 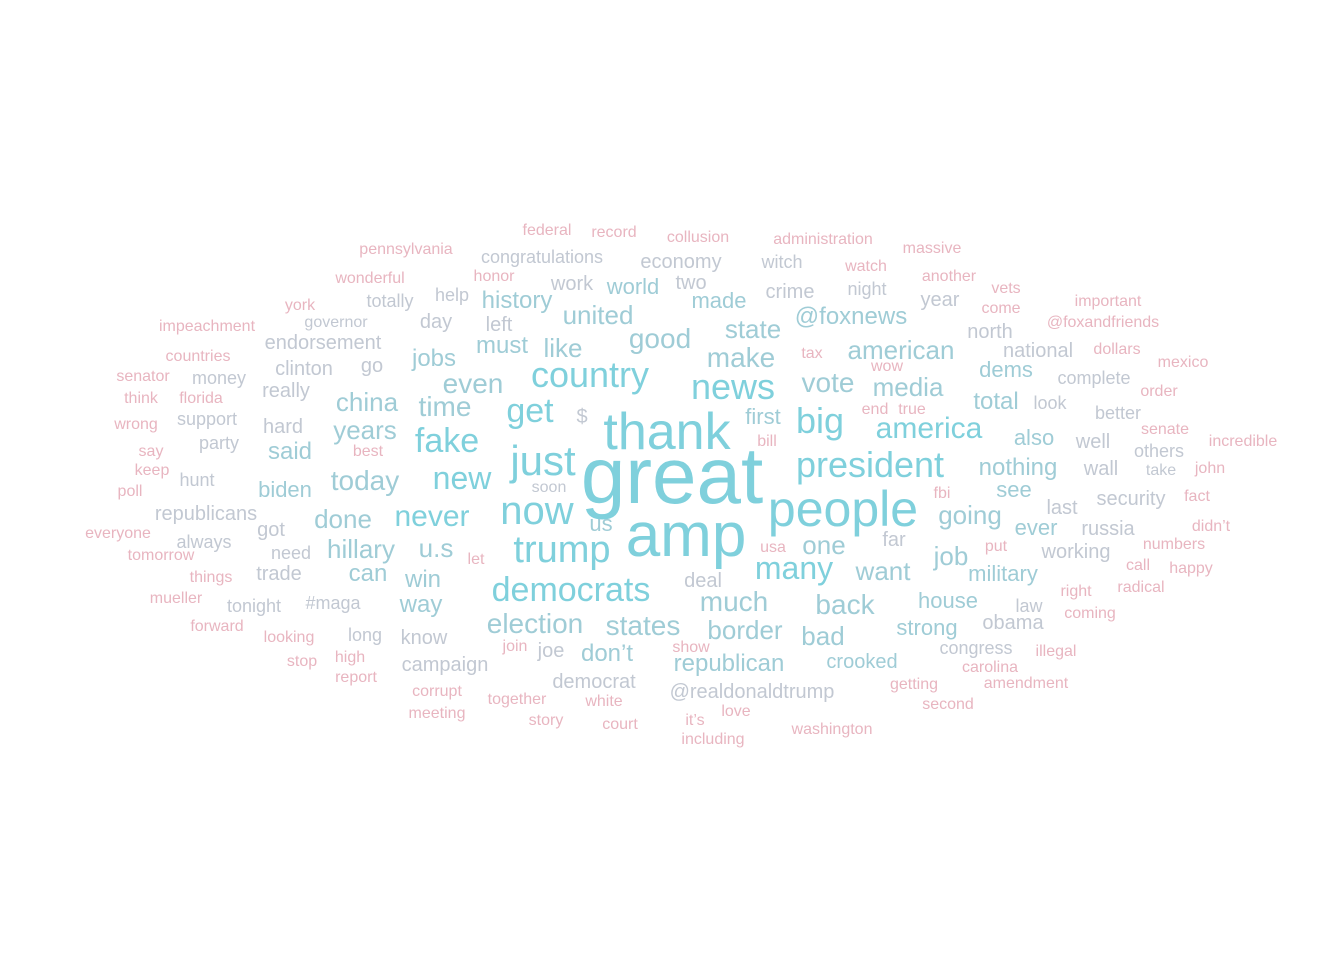 What do you see at coordinates (286, 391) in the screenshot?
I see `word-really: really` at bounding box center [286, 391].